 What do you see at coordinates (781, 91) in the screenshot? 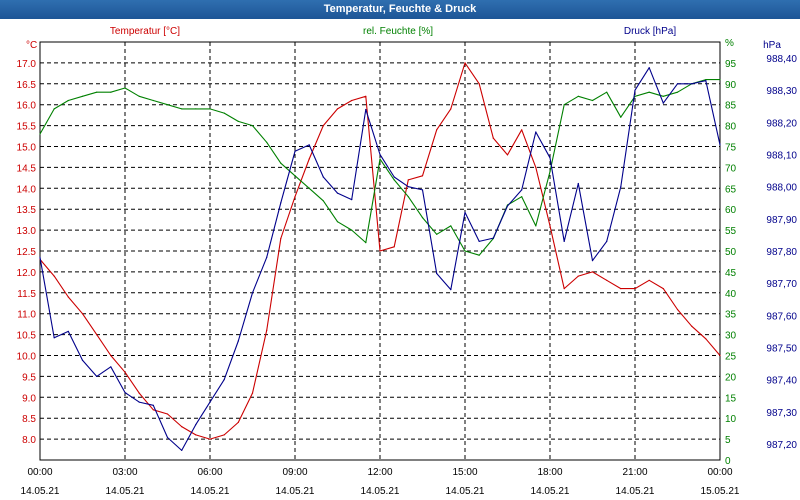
I see `pressure-tick: 988,30` at bounding box center [781, 91].